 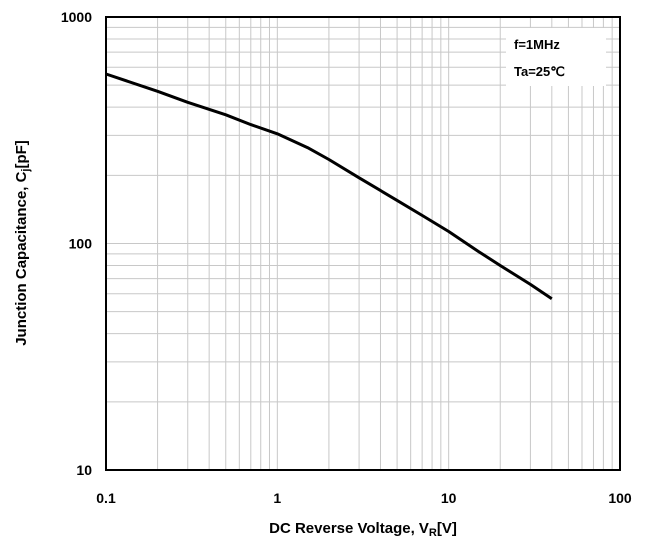 What do you see at coordinates (277, 498) in the screenshot?
I see `x-tick-label: 1` at bounding box center [277, 498].